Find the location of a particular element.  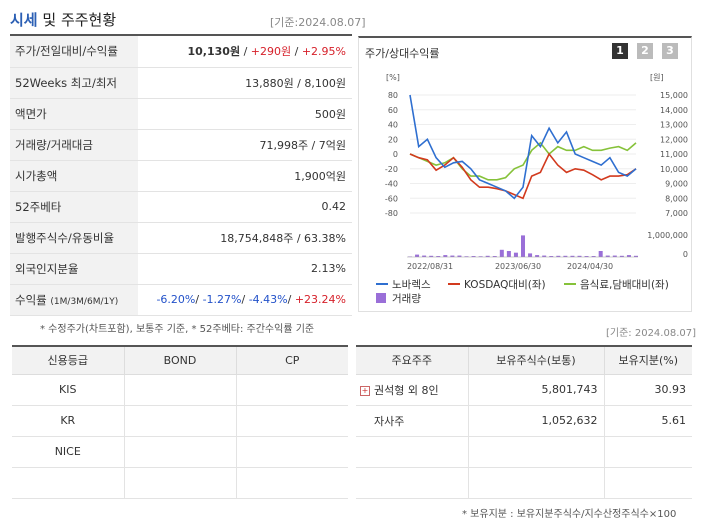

column-header: CP is located at coordinates (291, 360).